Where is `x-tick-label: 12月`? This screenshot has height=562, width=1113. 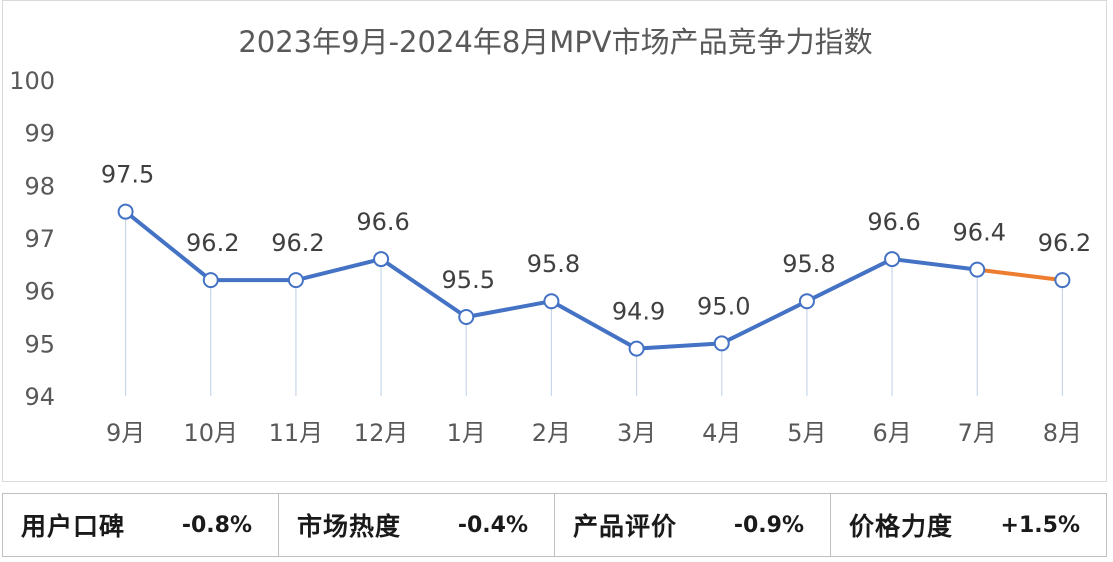 x-tick-label: 12月 is located at coordinates (381, 433).